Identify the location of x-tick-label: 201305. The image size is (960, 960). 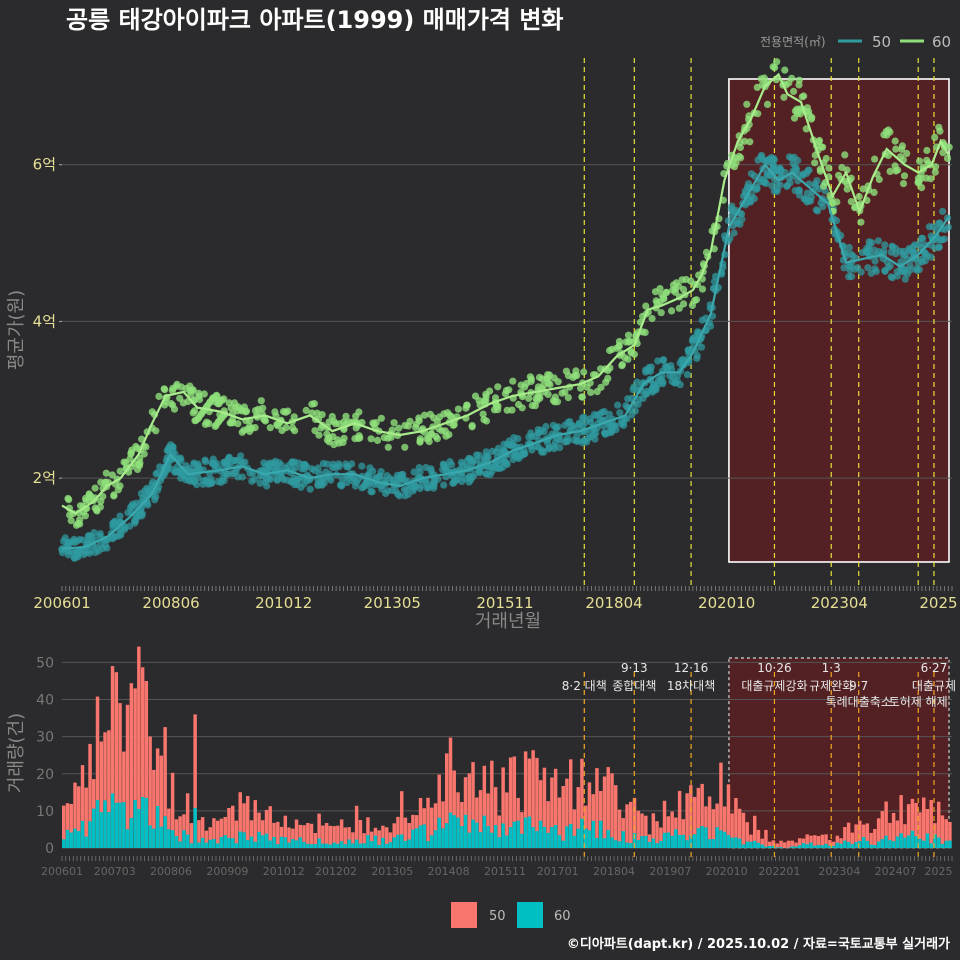
(392, 603).